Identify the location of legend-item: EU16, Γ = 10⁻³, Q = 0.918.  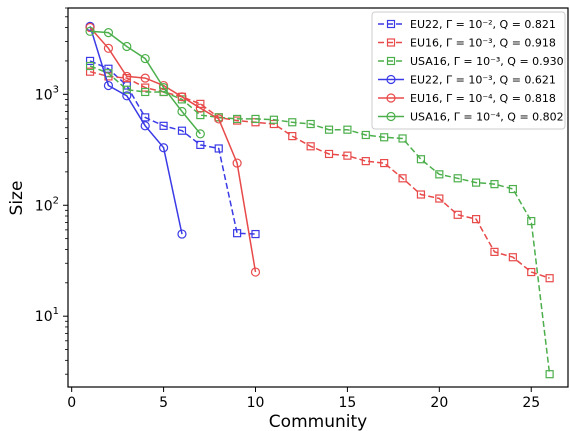
(467, 43).